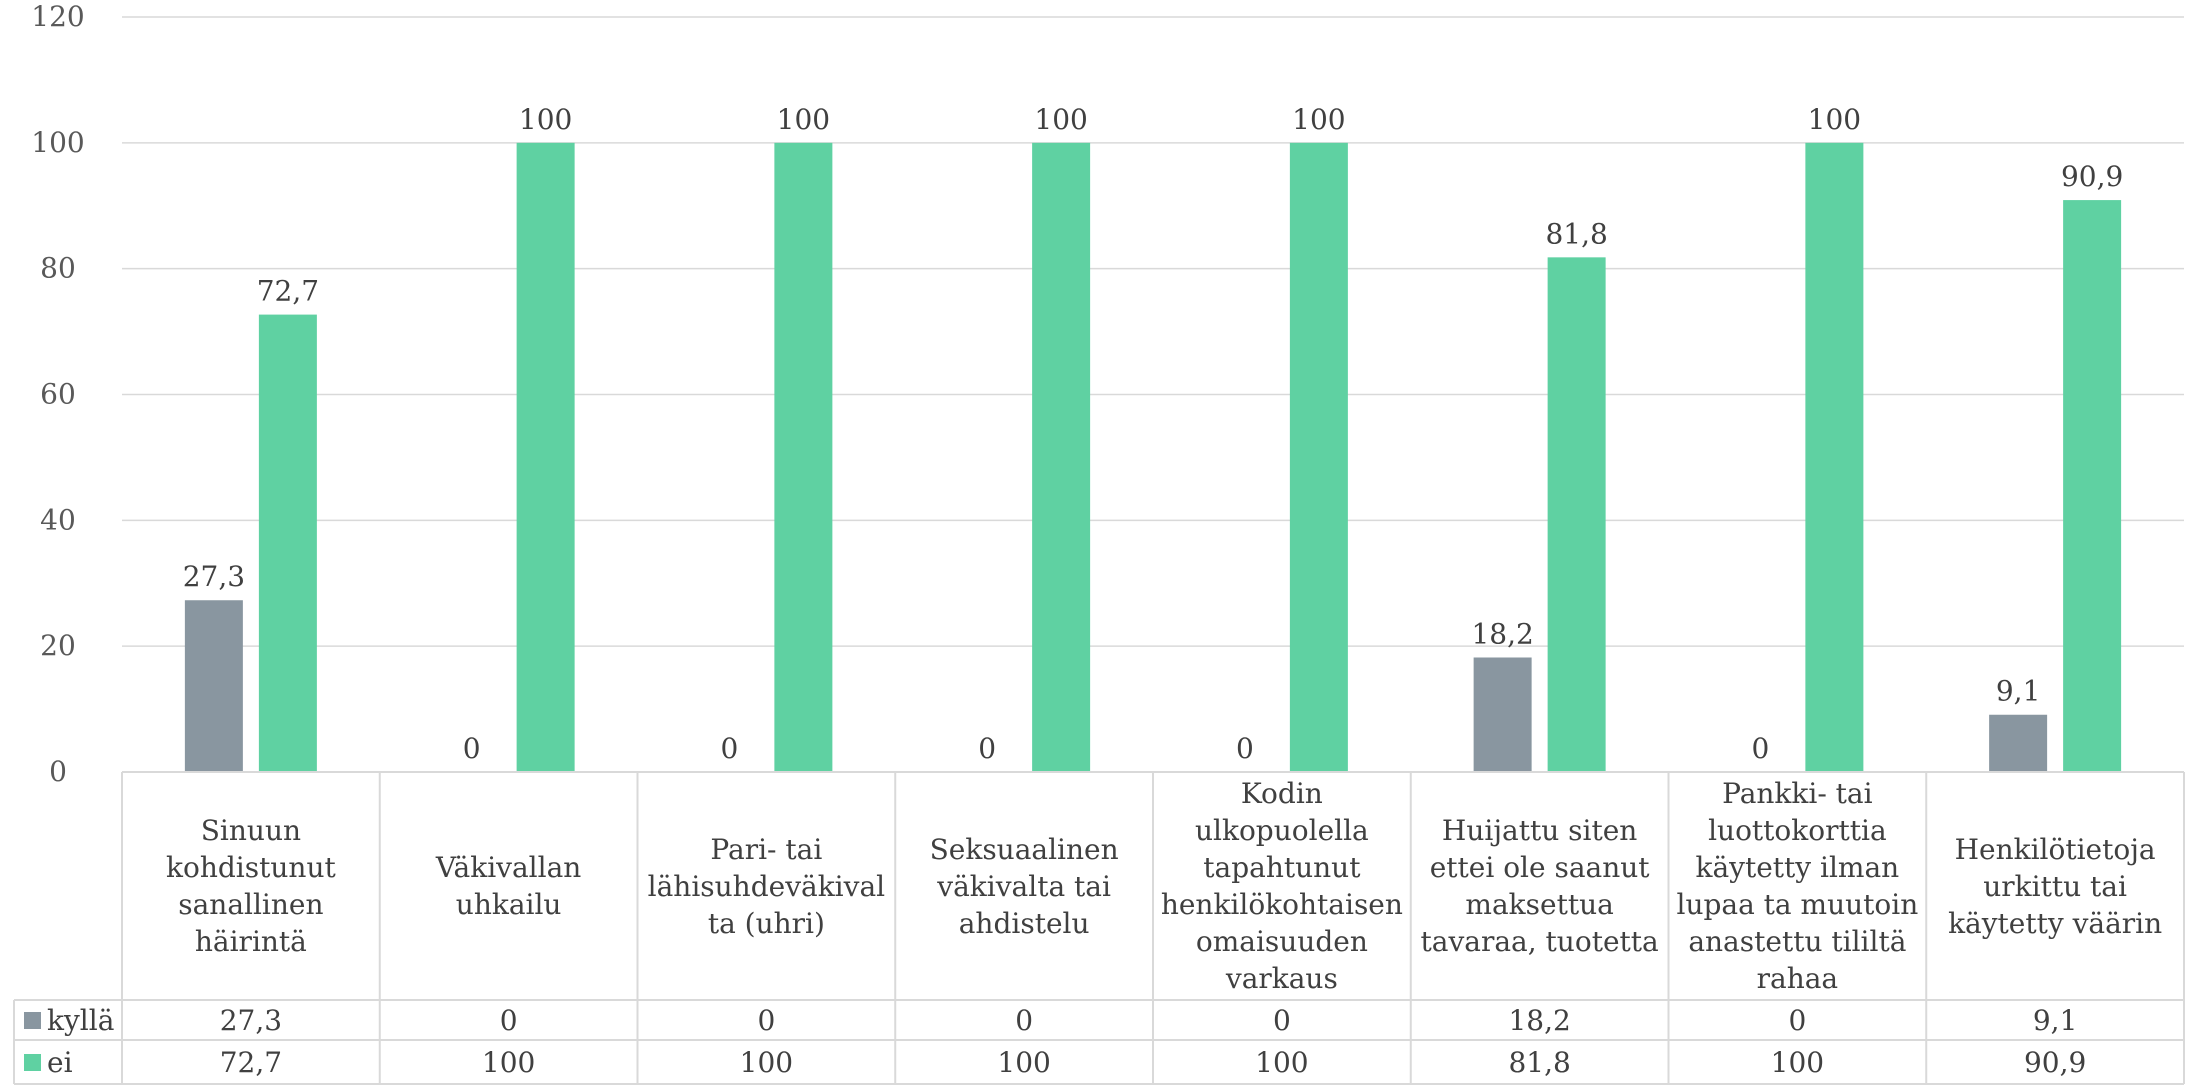  What do you see at coordinates (1281, 830) in the screenshot?
I see `category-label-line: ulkopuolella` at bounding box center [1281, 830].